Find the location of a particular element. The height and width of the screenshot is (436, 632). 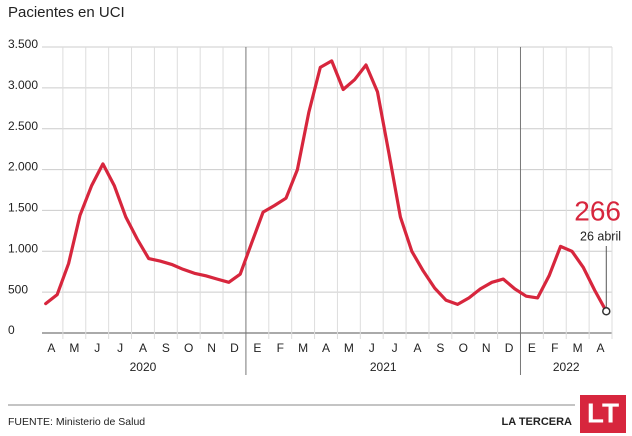

brand: LA TERCERA is located at coordinates (537, 422).